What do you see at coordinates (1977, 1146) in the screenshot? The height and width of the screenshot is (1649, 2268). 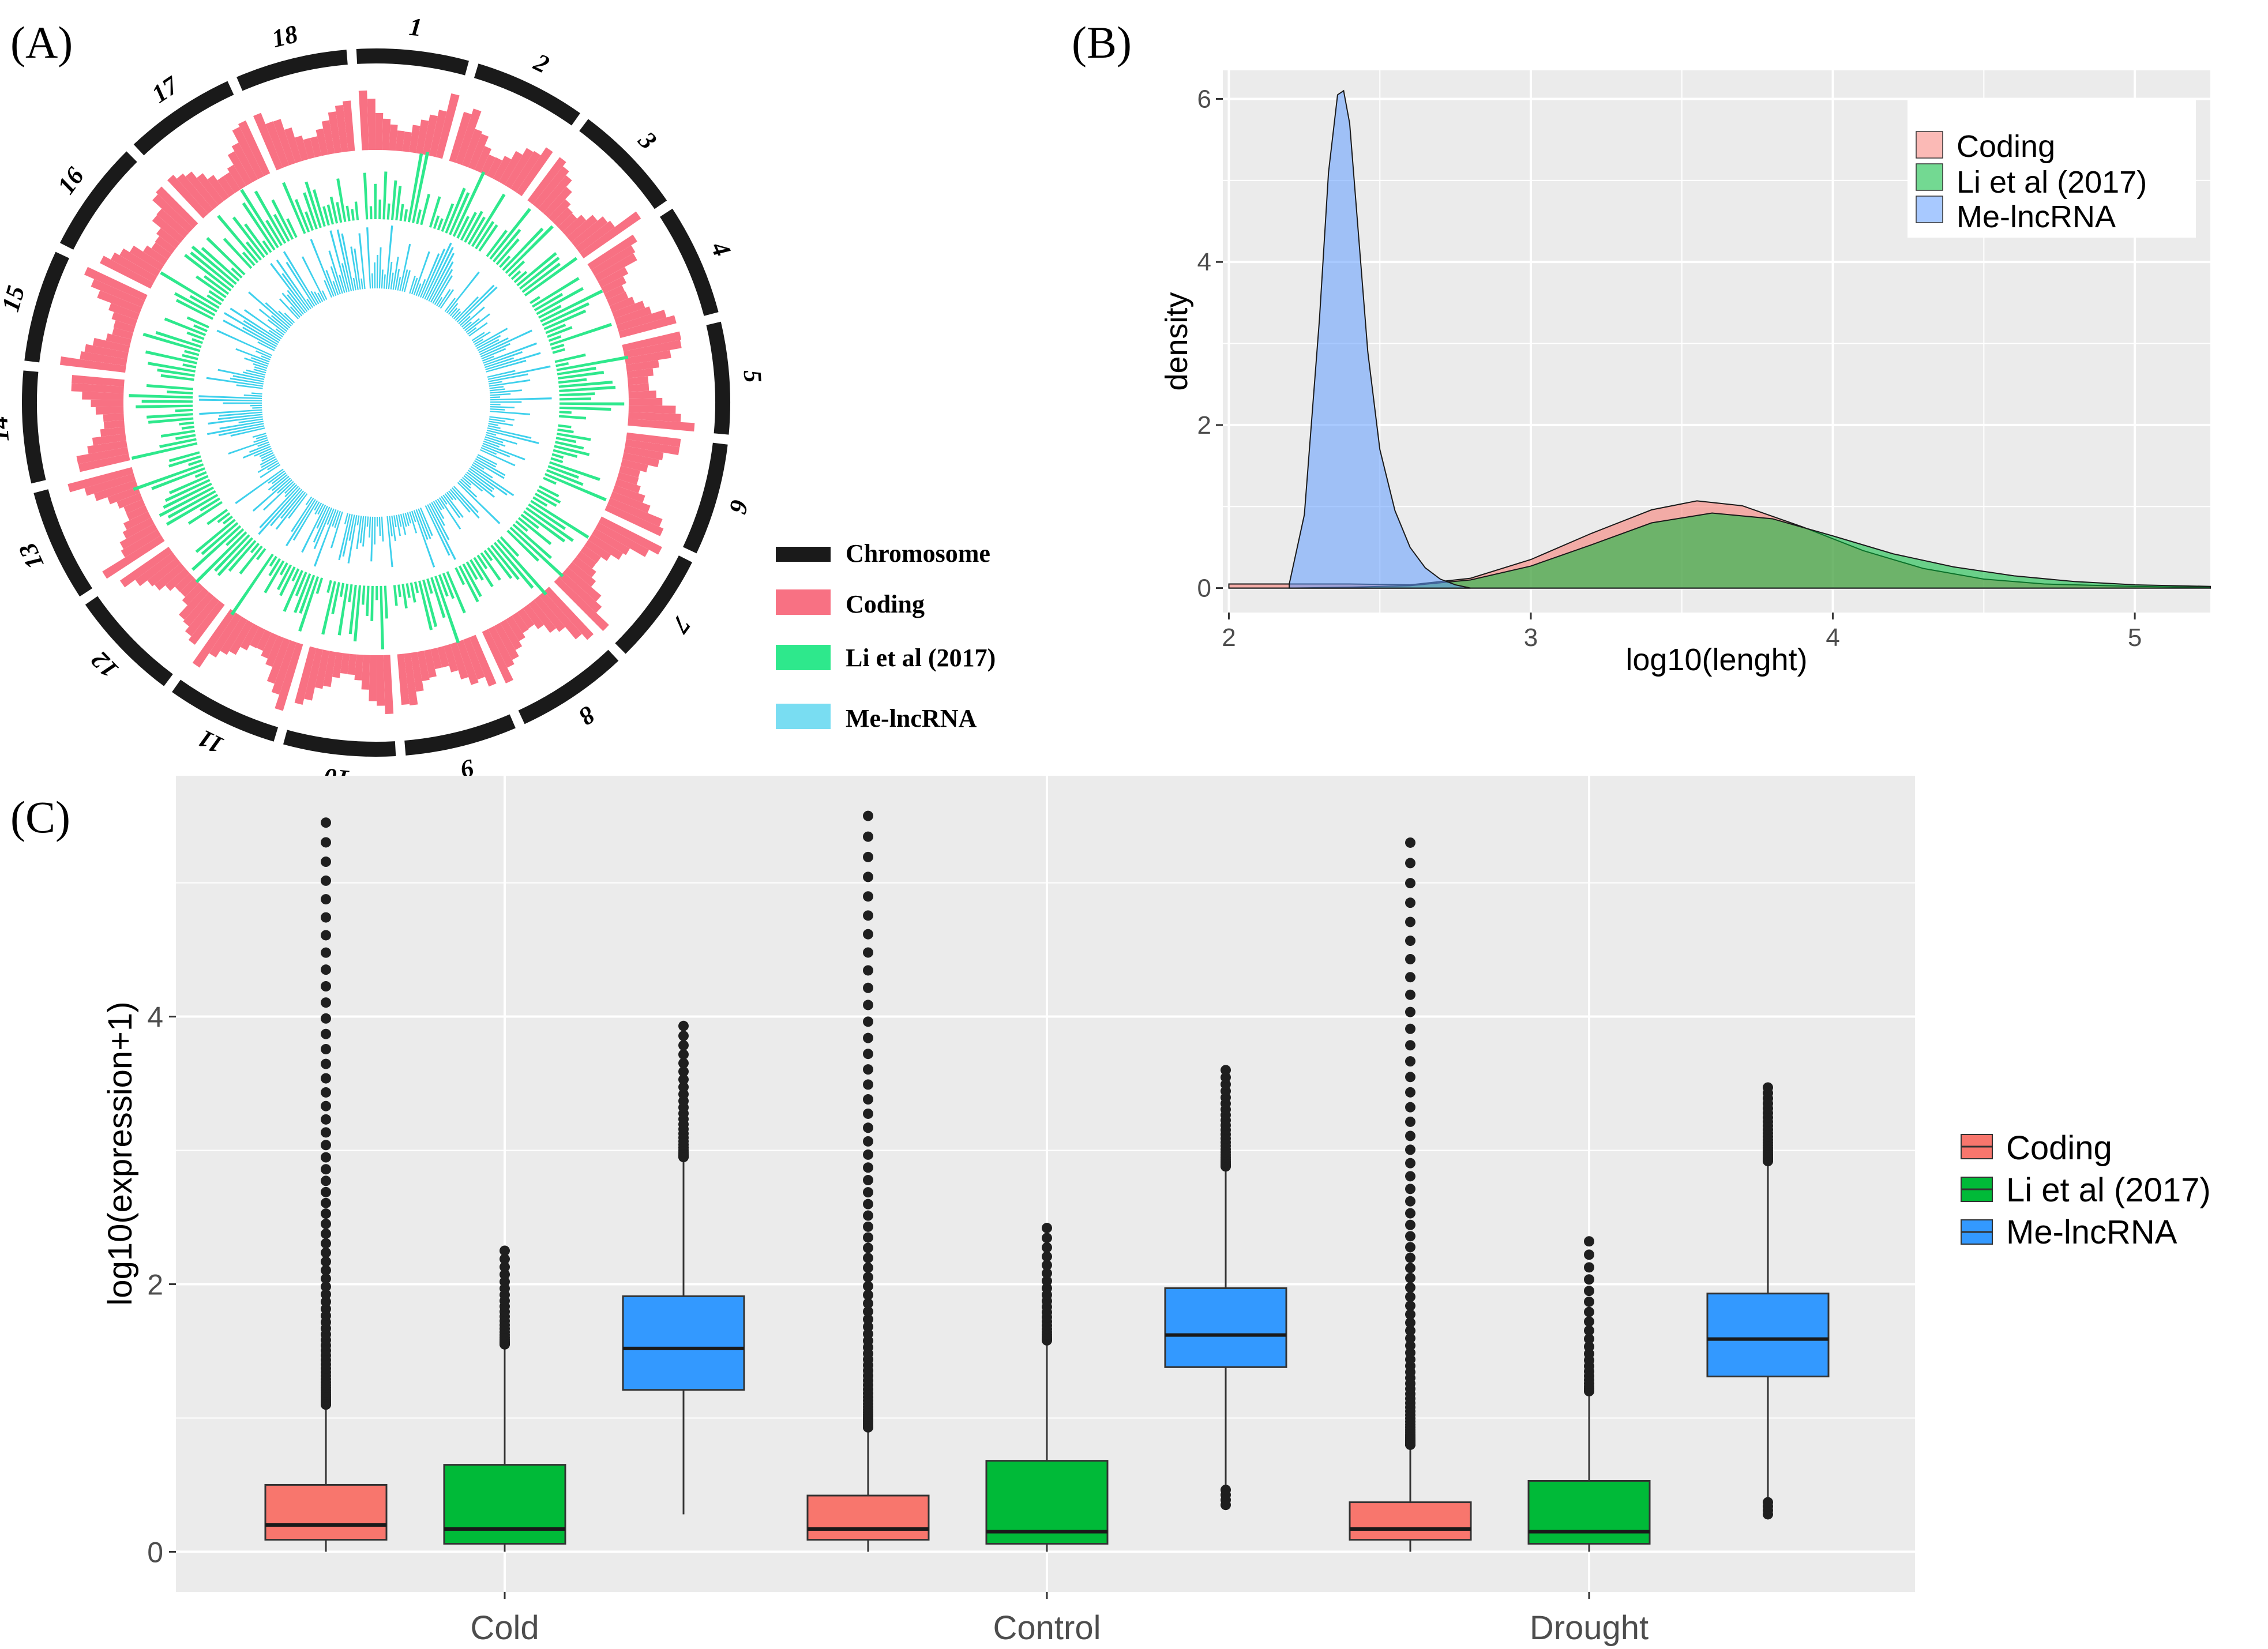 I see `boxplot-legend-key-coding` at bounding box center [1977, 1146].